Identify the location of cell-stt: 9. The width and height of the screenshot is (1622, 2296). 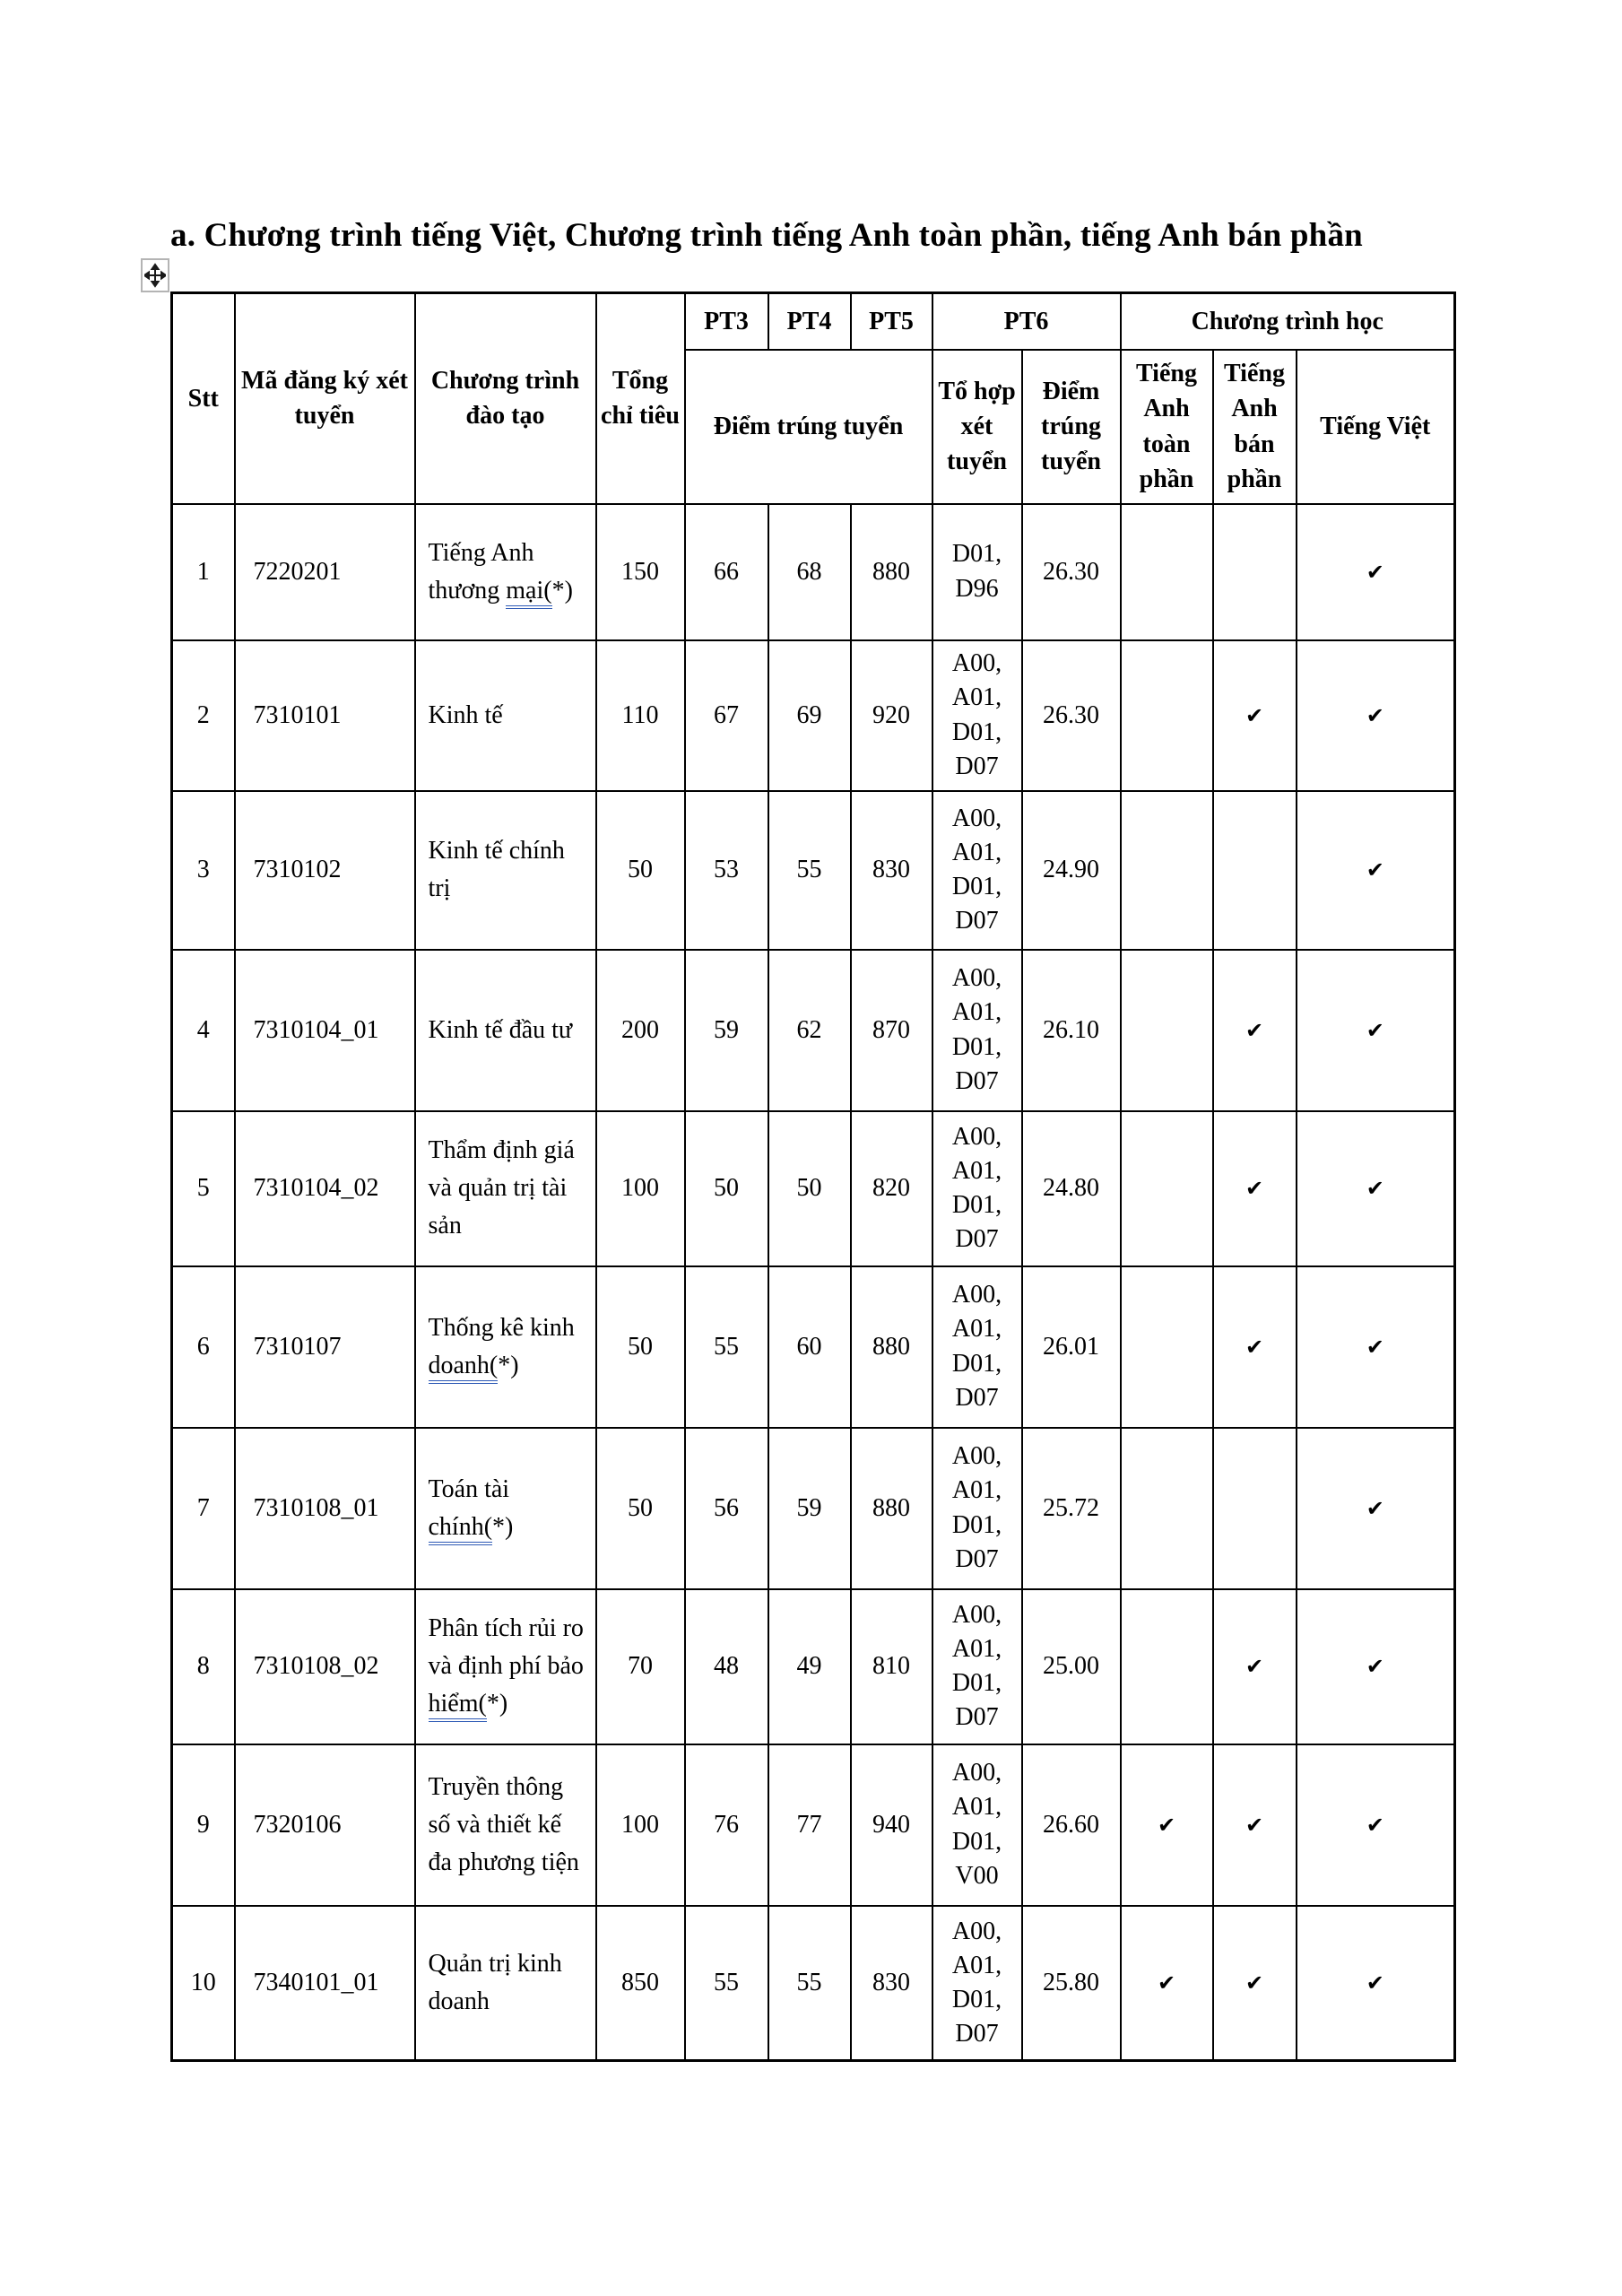
(203, 1825).